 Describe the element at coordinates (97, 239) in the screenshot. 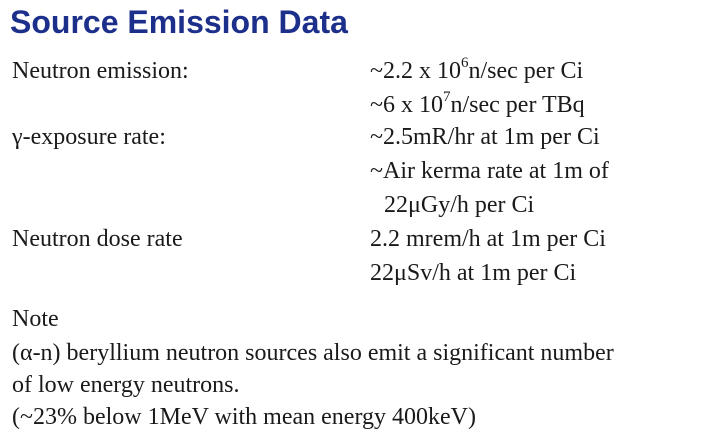

I see `neutron-dose-label: Neutron dose rate` at that location.